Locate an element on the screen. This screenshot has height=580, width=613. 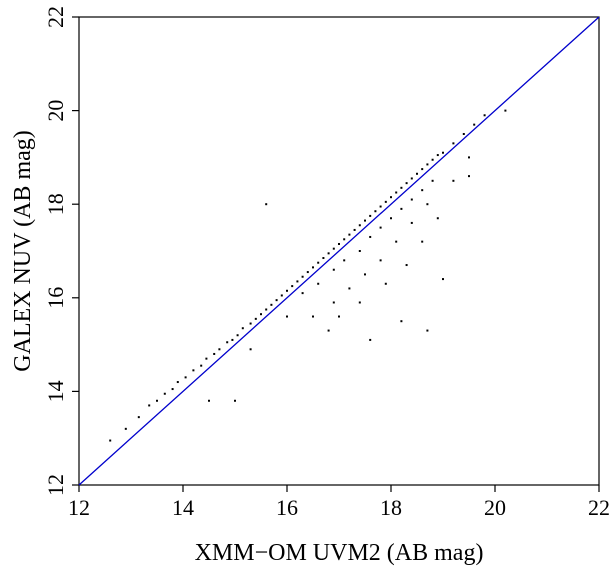
x-tick-label: 16 is located at coordinates (287, 507).